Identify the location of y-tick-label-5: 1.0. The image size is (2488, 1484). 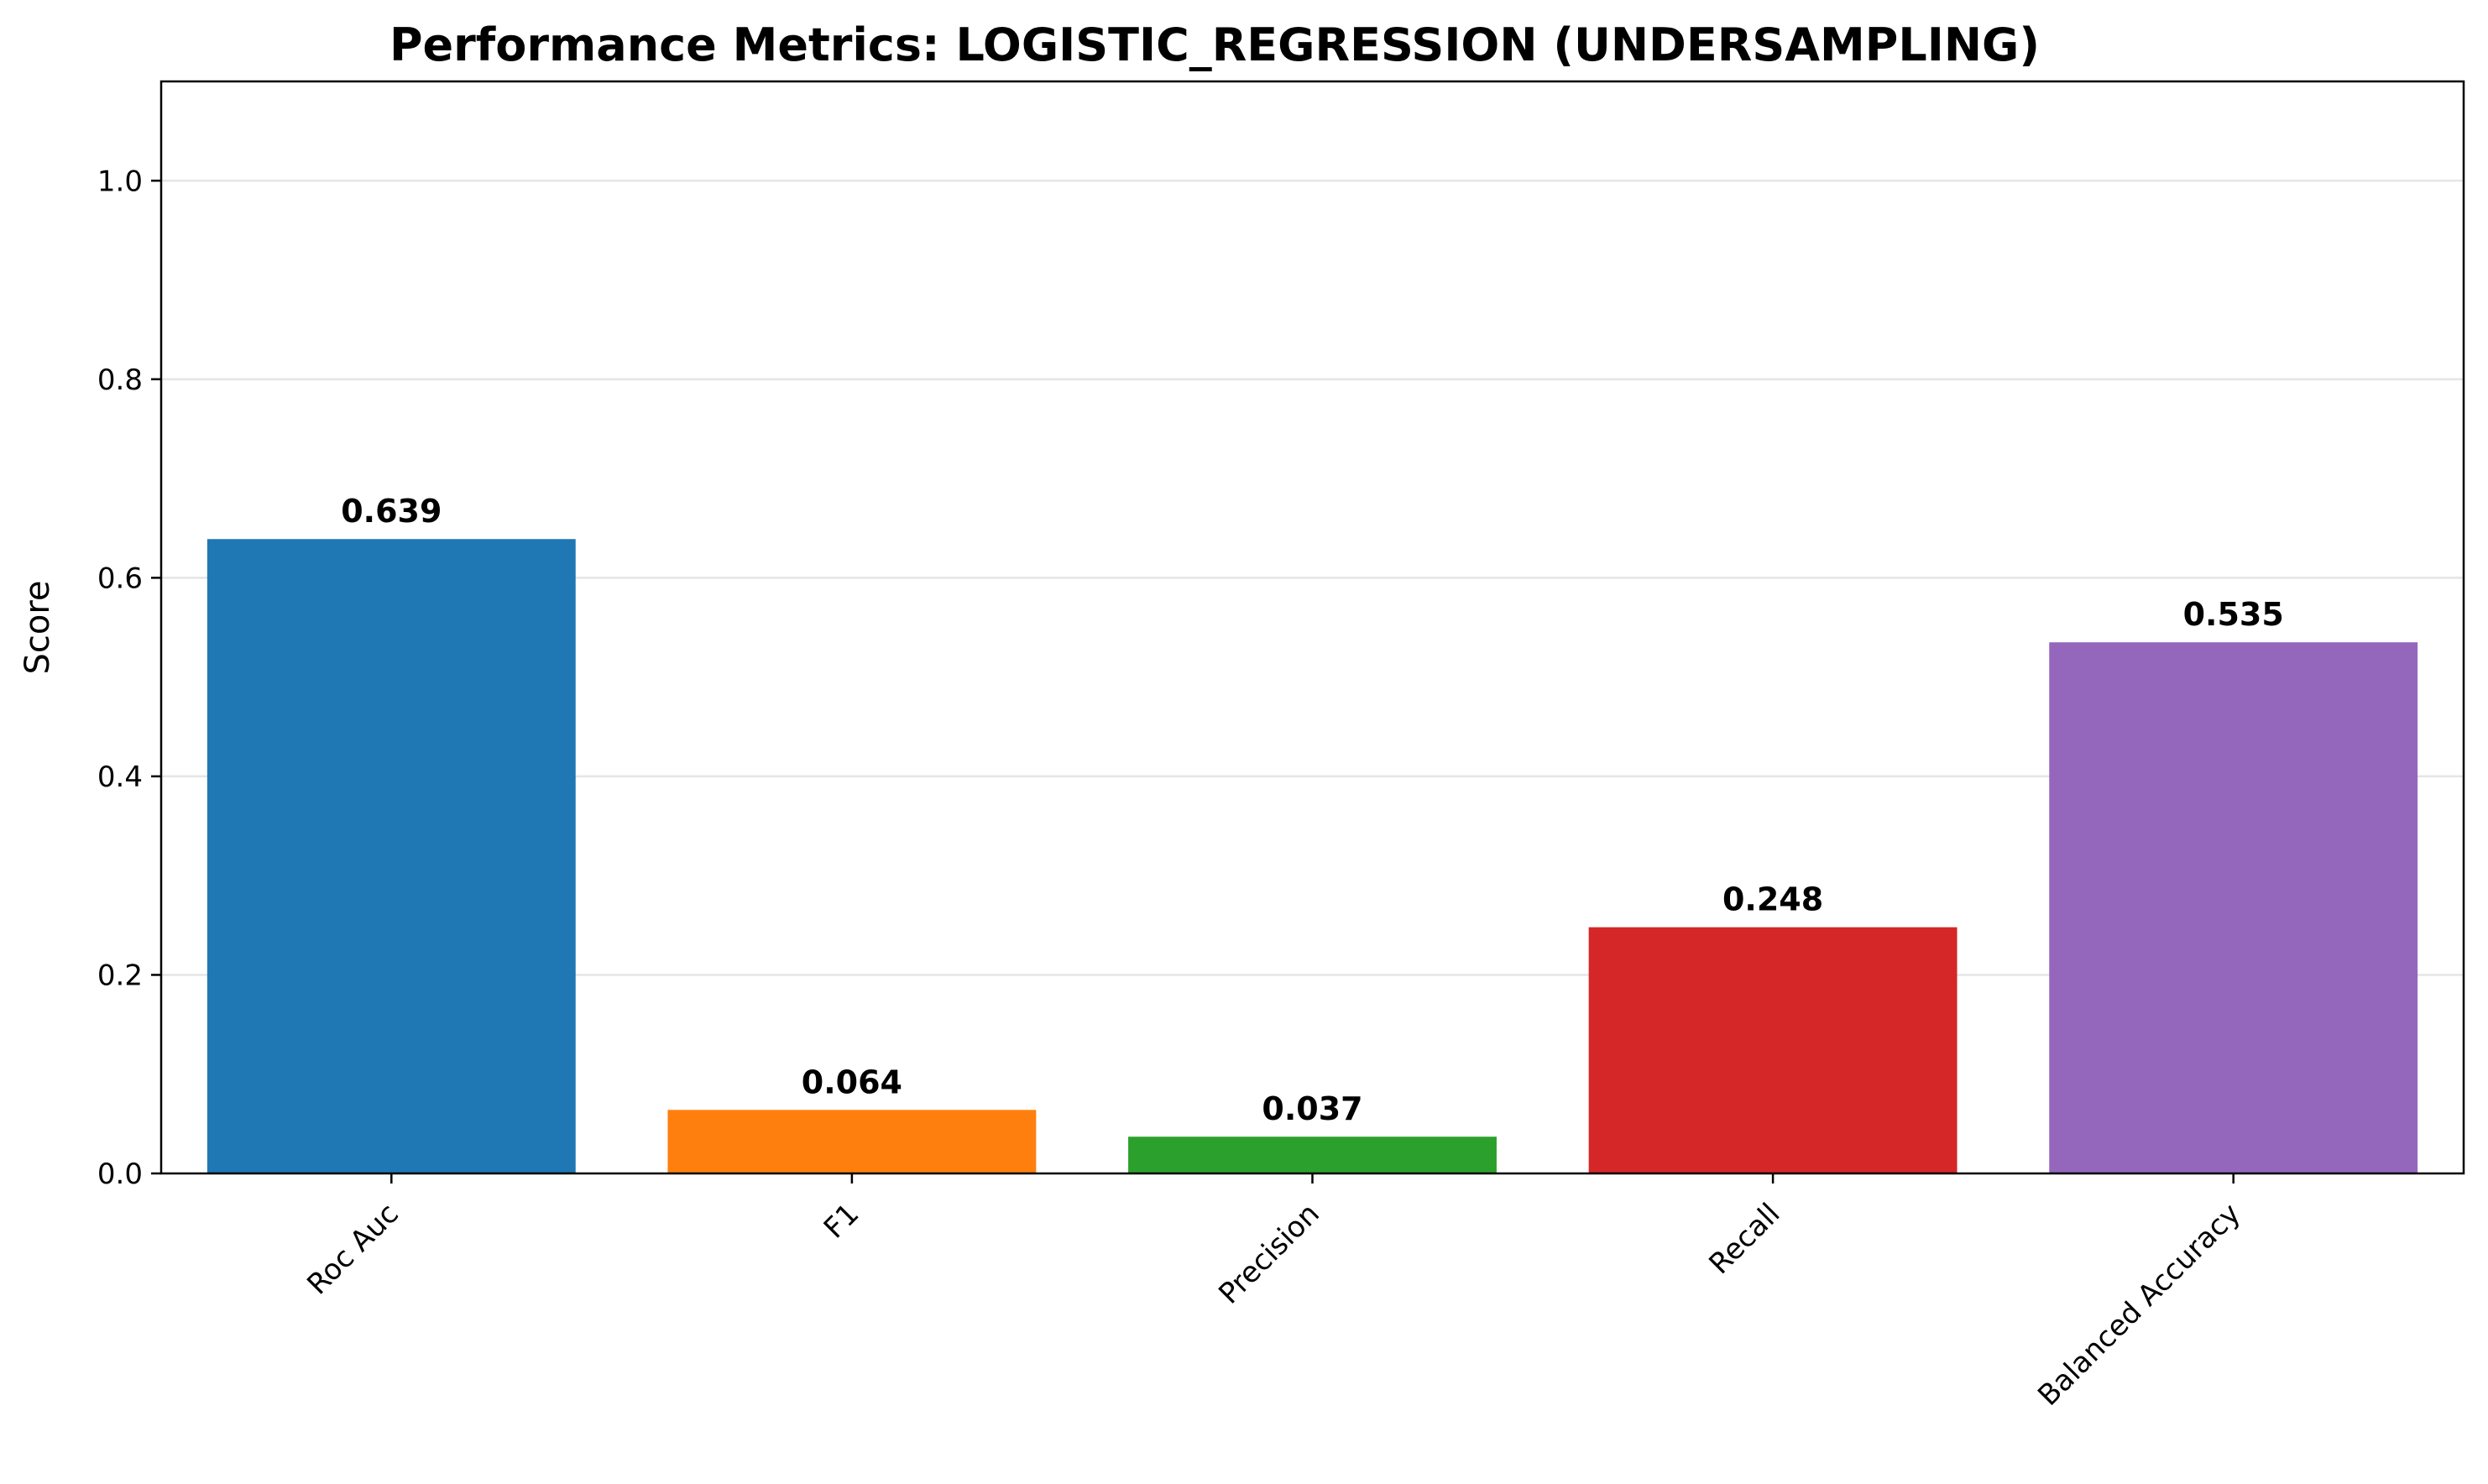
(120, 181).